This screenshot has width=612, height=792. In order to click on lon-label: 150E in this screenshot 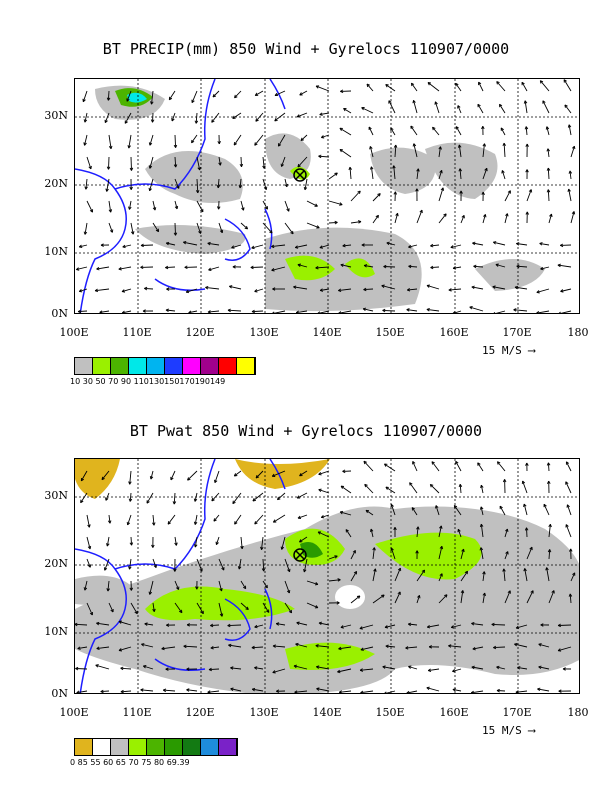, I will do `click(390, 332)`.